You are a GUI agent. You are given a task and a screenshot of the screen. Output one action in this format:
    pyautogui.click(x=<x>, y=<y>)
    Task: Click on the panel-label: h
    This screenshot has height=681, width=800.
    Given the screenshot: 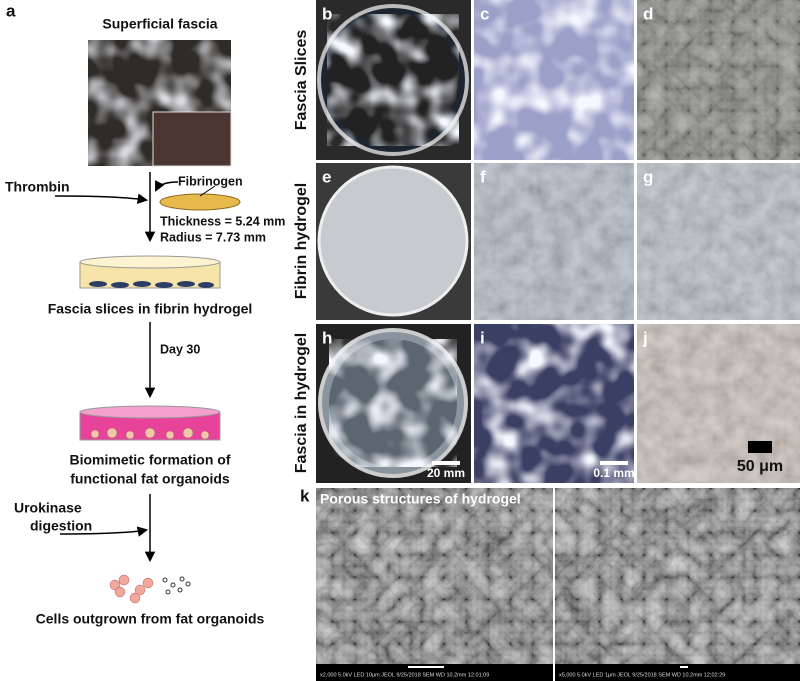 What is the action you would take?
    pyautogui.click(x=327, y=337)
    